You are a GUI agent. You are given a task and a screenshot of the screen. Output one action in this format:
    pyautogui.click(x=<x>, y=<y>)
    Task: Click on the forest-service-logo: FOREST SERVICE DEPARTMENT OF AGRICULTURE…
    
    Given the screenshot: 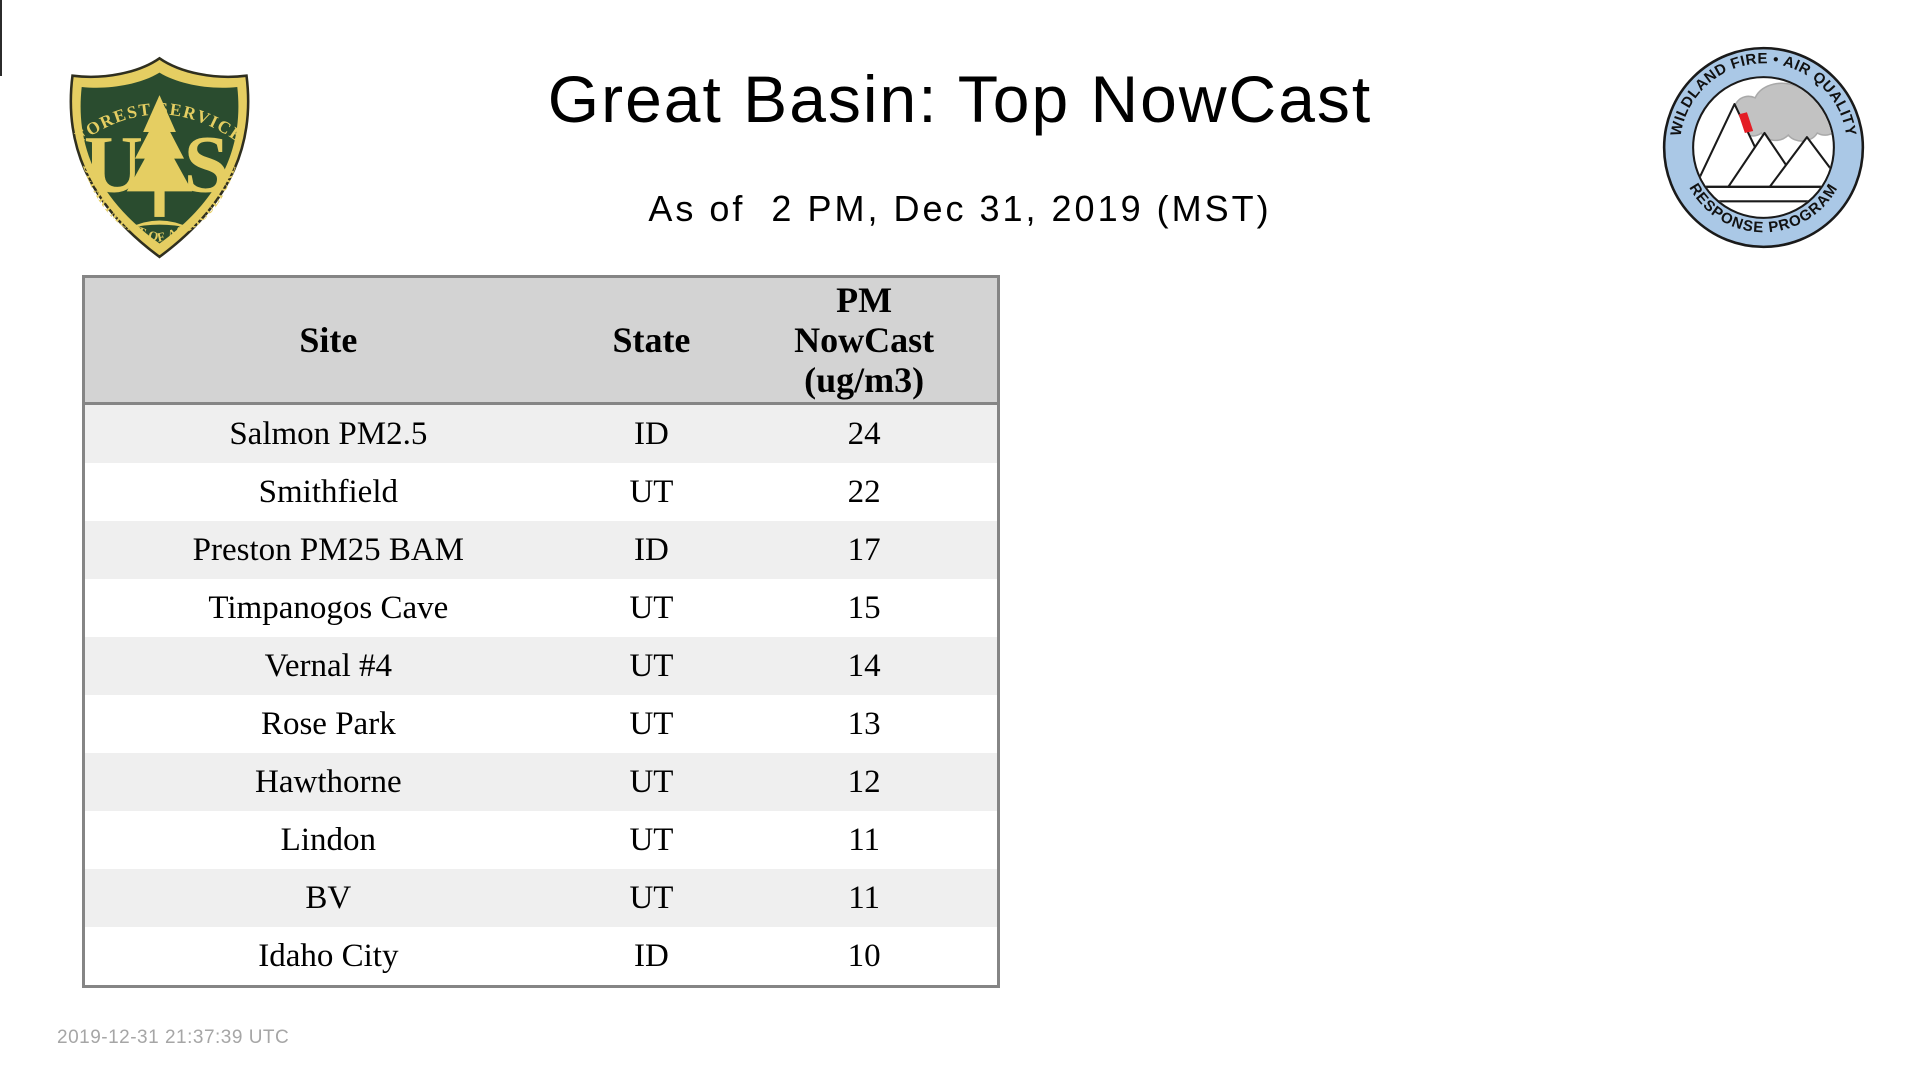 What is the action you would take?
    pyautogui.click(x=159, y=157)
    